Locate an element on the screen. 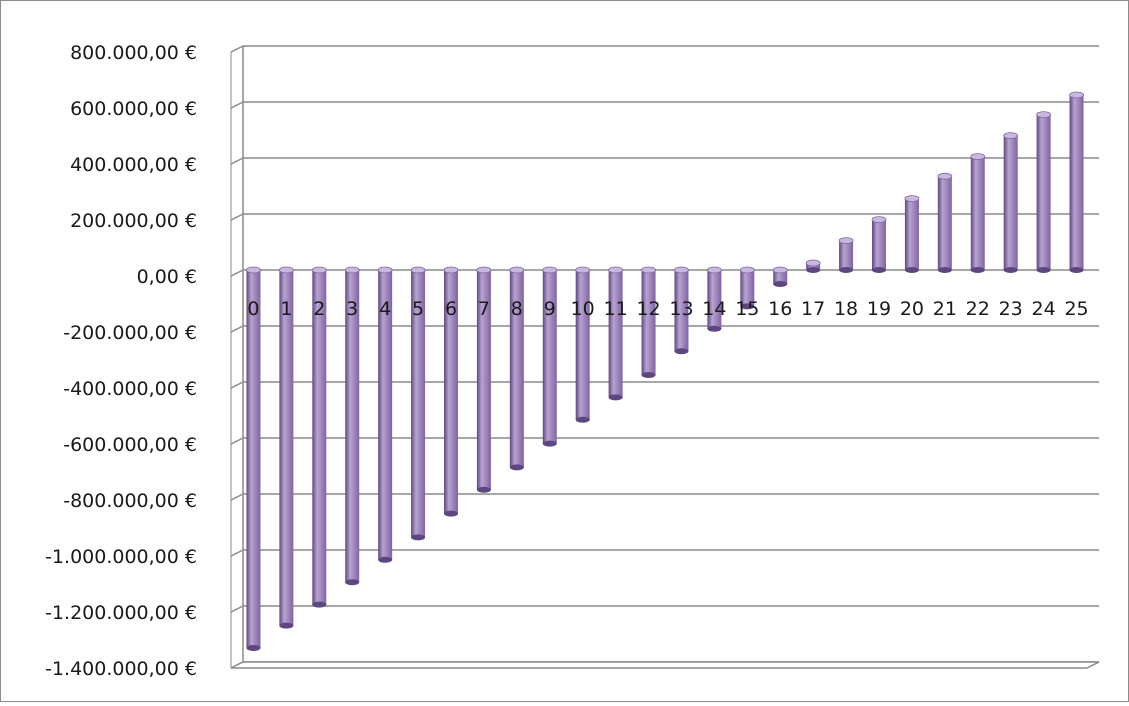 The width and height of the screenshot is (1129, 706). x-tick-label: 15 is located at coordinates (747, 309).